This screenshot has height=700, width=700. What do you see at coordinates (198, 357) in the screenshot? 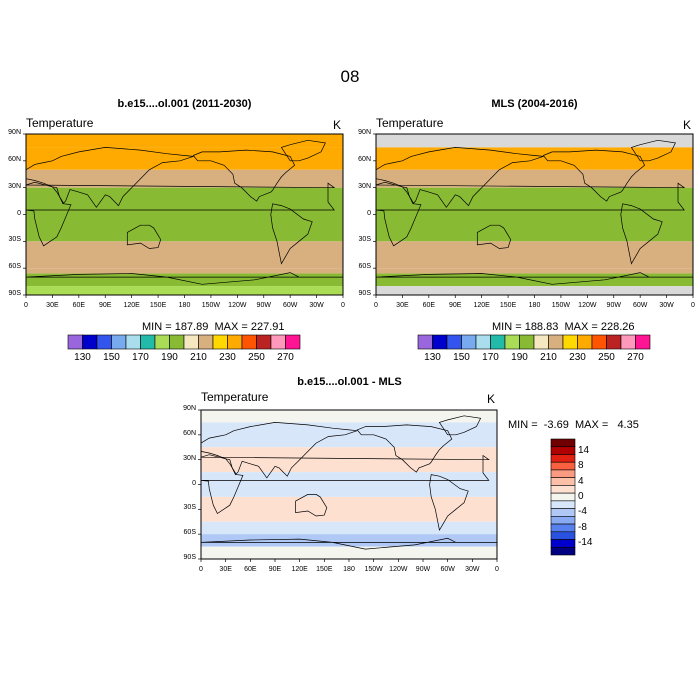
I see `colorbar-label: 210` at bounding box center [198, 357].